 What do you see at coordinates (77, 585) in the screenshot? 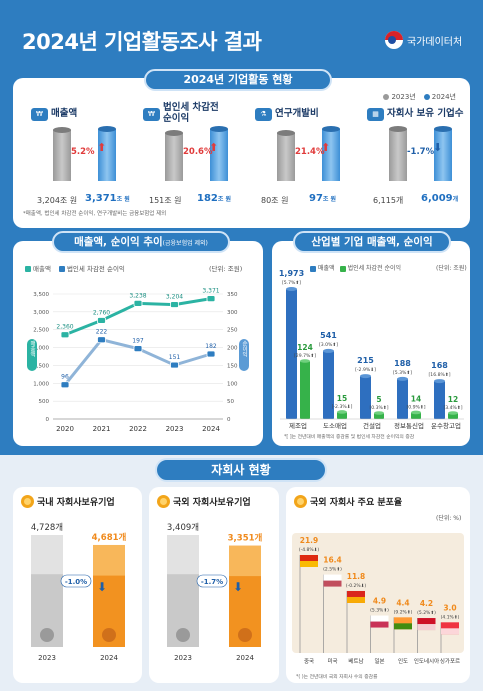
I see `domestic-card: 국내 자회사보유기업 4,728개 4,681개 -1.0% ⬇ 2023 2024` at bounding box center [77, 585].